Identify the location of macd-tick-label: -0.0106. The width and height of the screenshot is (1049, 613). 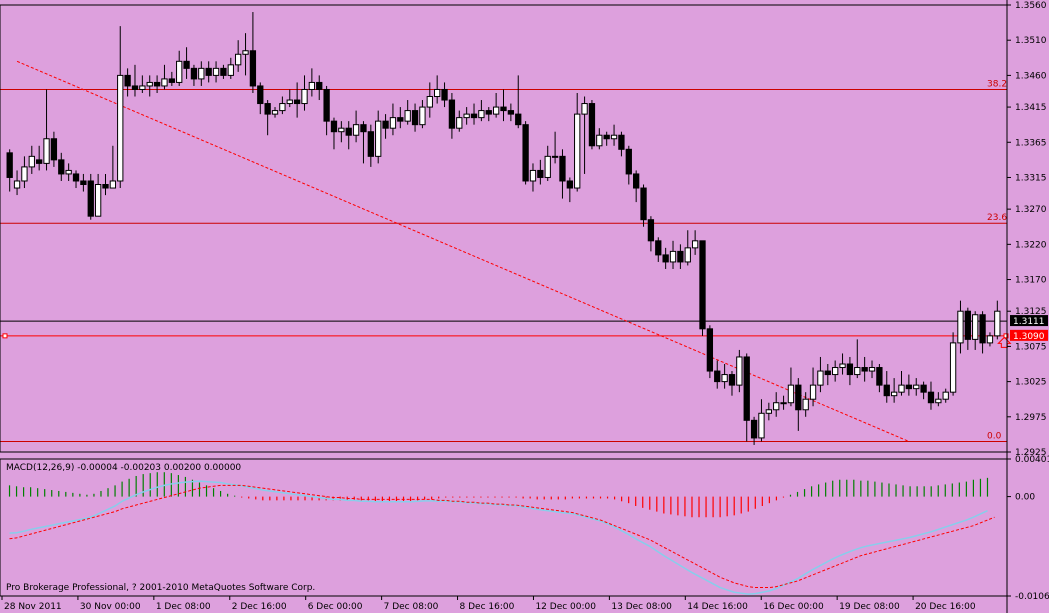
(1032, 597).